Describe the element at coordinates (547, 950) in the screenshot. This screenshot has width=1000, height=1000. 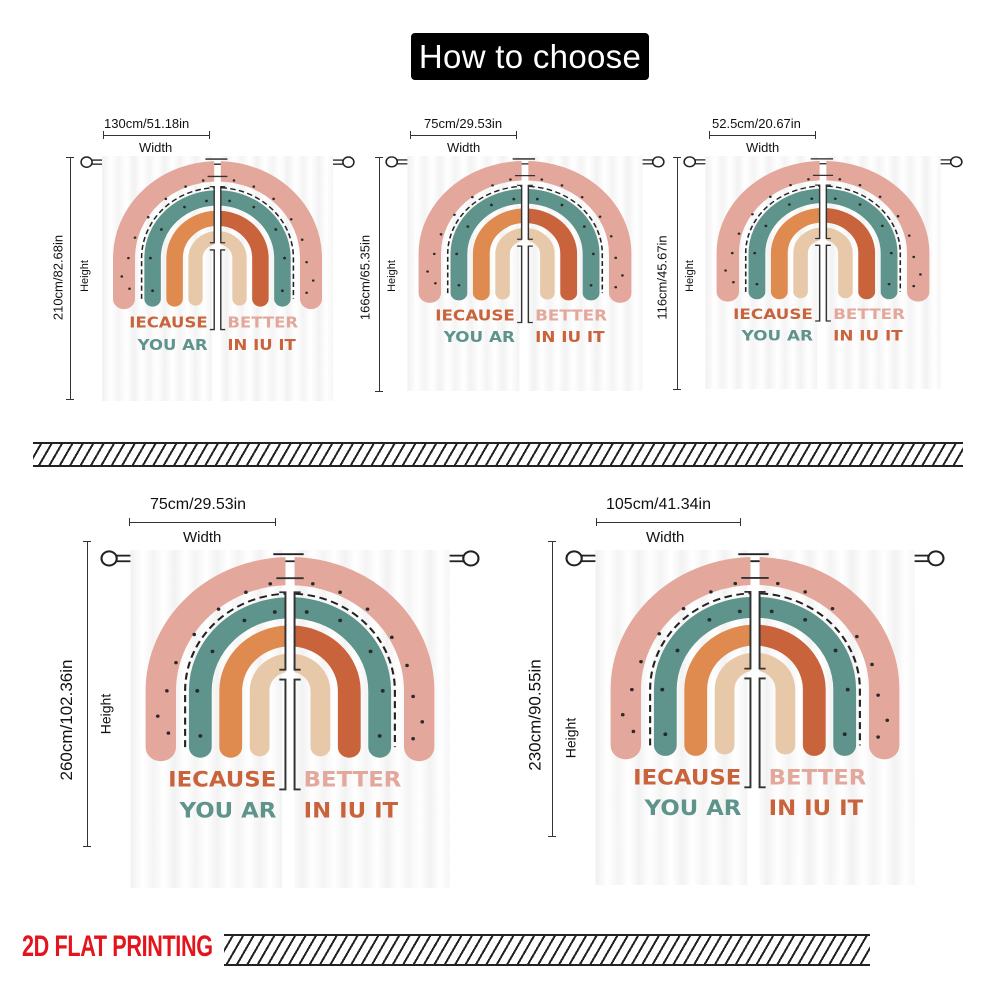
I see `bottom-rod-divider` at that location.